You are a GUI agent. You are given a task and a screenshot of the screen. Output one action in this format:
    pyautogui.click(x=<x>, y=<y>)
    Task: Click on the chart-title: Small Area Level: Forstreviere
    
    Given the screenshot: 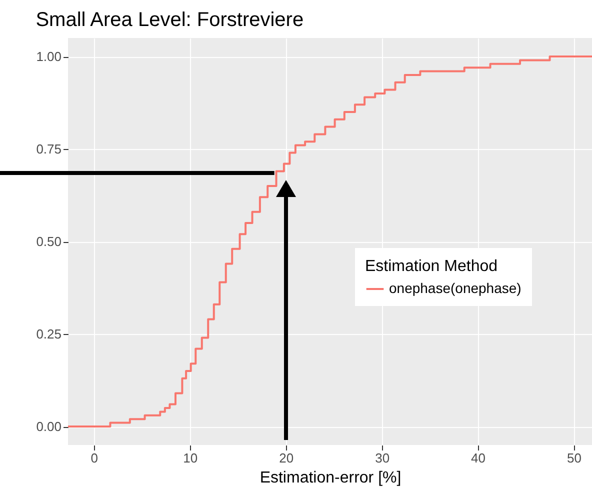 What is the action you would take?
    pyautogui.click(x=170, y=20)
    